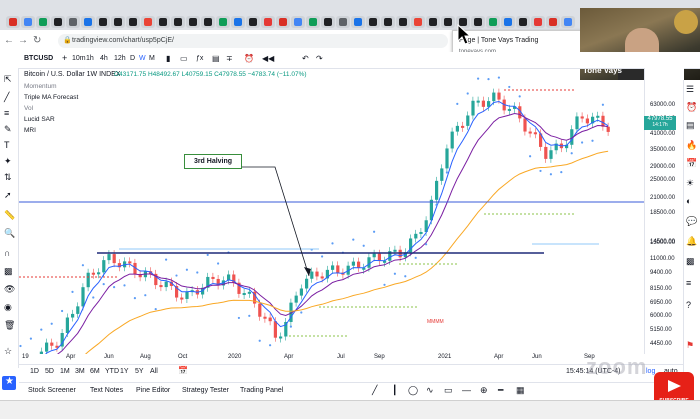 Image resolution: width=700 pixels, height=419 pixels. Describe the element at coordinates (692, 241) in the screenshot. I see `notifications-icon: 🔔` at that location.